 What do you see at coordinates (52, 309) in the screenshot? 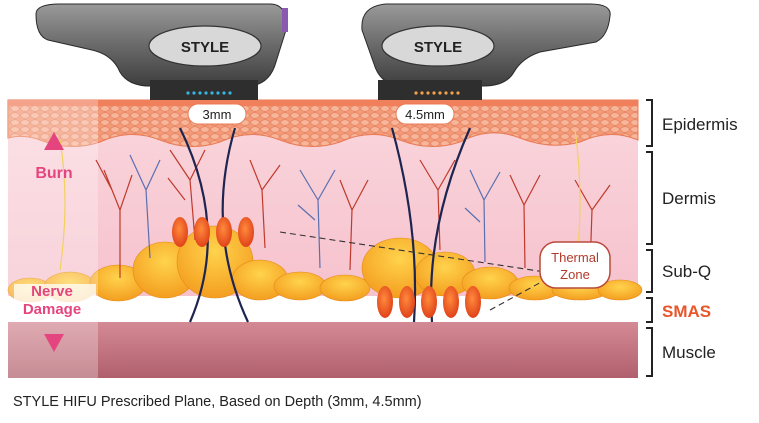
I see `nerve-damage-label-2: Damage` at bounding box center [52, 309].